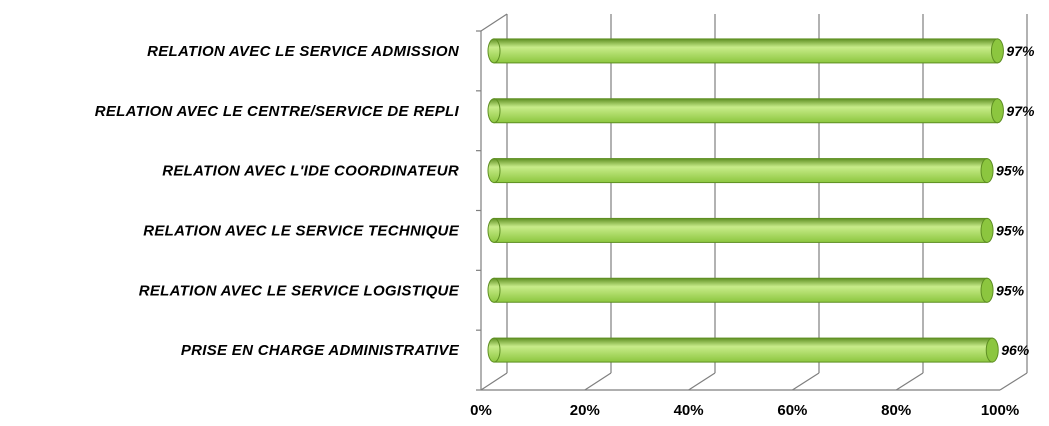 The width and height of the screenshot is (1049, 426). What do you see at coordinates (320, 350) in the screenshot?
I see `category-label: PRISE EN CHARGE ADMINISTRATIVE` at bounding box center [320, 350].